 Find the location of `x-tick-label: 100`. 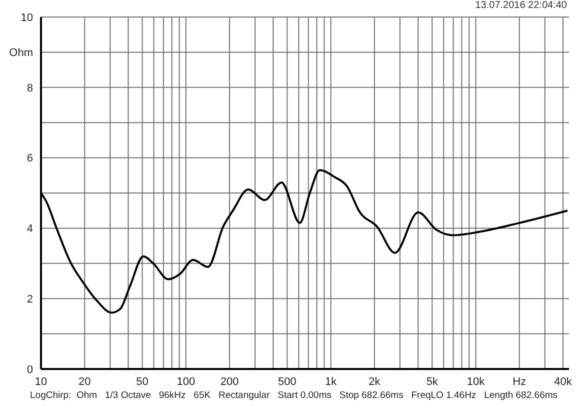

x-tick-label: 100 is located at coordinates (186, 382).